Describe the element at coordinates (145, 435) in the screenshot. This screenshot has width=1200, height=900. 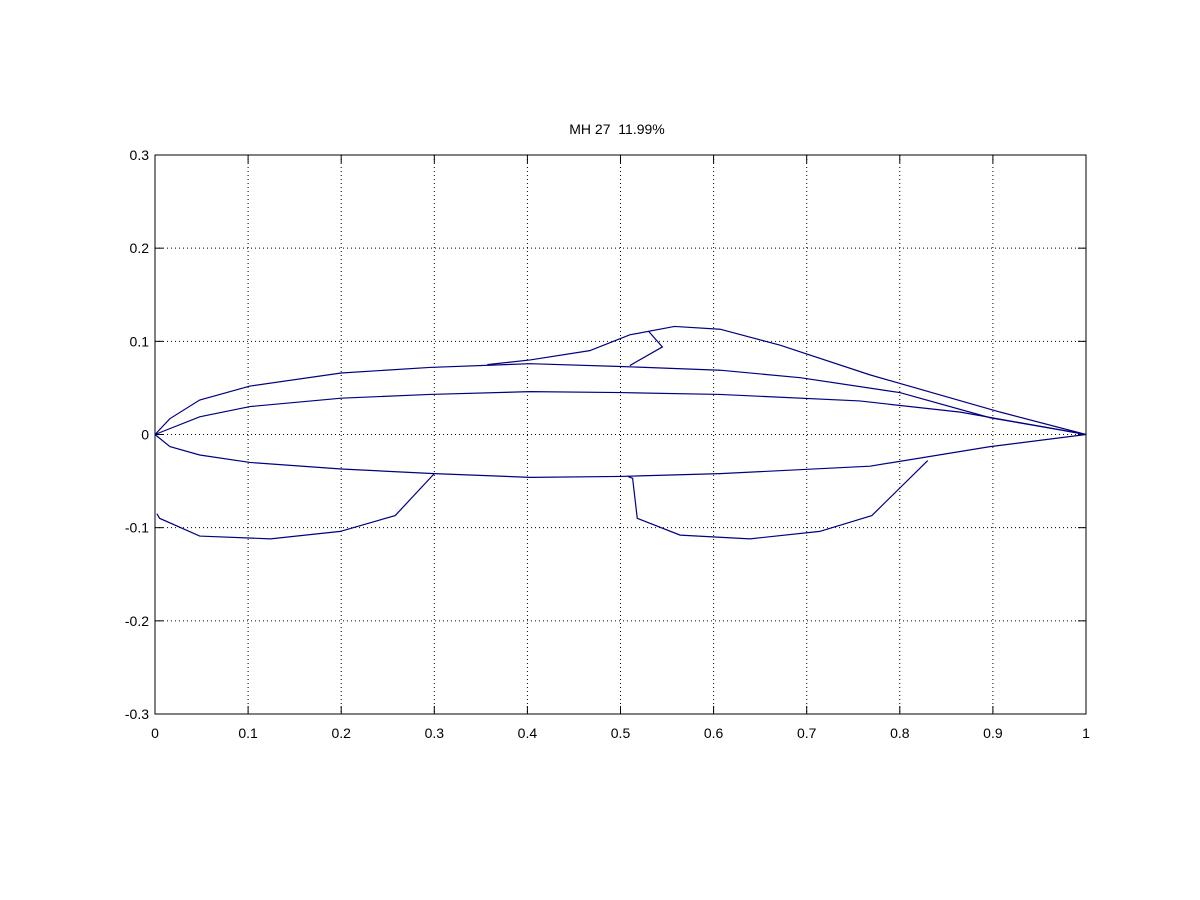
I see `y-tick-label: 0` at that location.